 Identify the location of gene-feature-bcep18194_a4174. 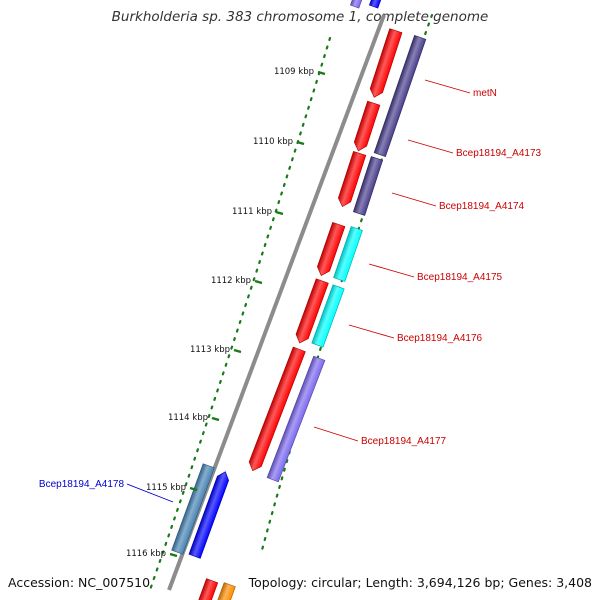
(368, 186).